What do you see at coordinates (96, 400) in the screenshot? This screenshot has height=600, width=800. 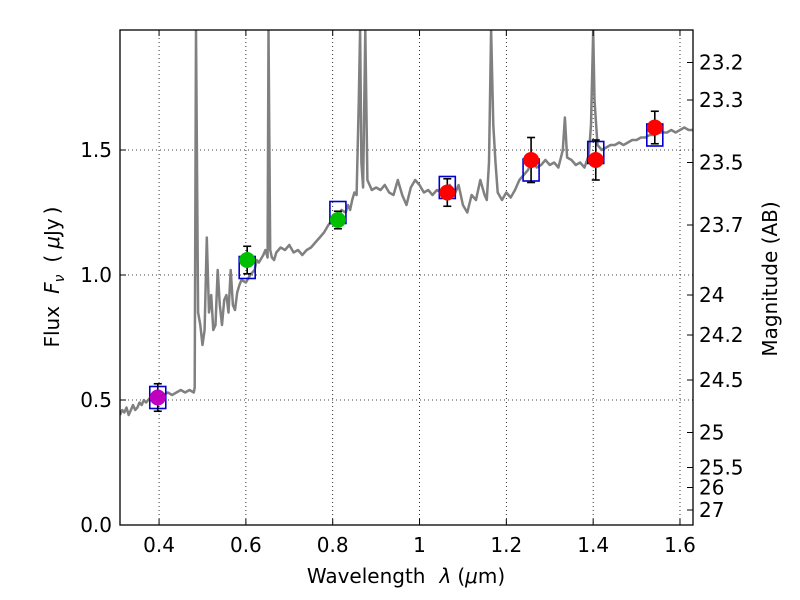 I see `y-tick-label-1: 0.5` at bounding box center [96, 400].